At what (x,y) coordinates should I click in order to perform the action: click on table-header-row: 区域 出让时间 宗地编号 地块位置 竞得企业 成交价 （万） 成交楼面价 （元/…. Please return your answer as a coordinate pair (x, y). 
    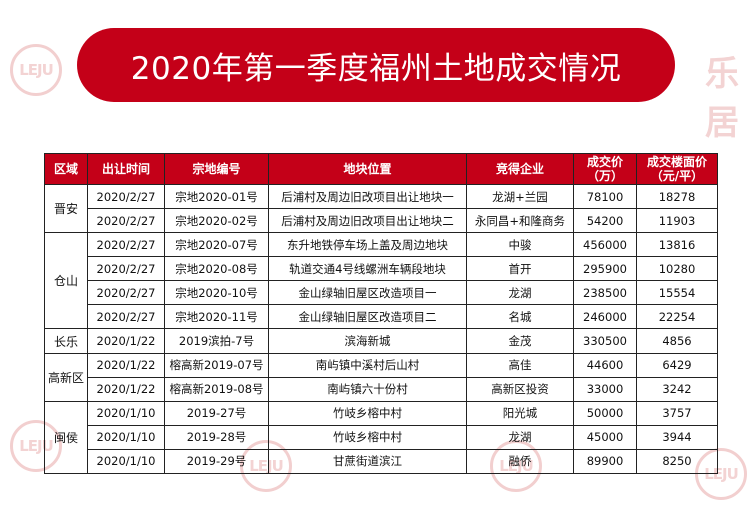
    Looking at the image, I should click on (381, 169).